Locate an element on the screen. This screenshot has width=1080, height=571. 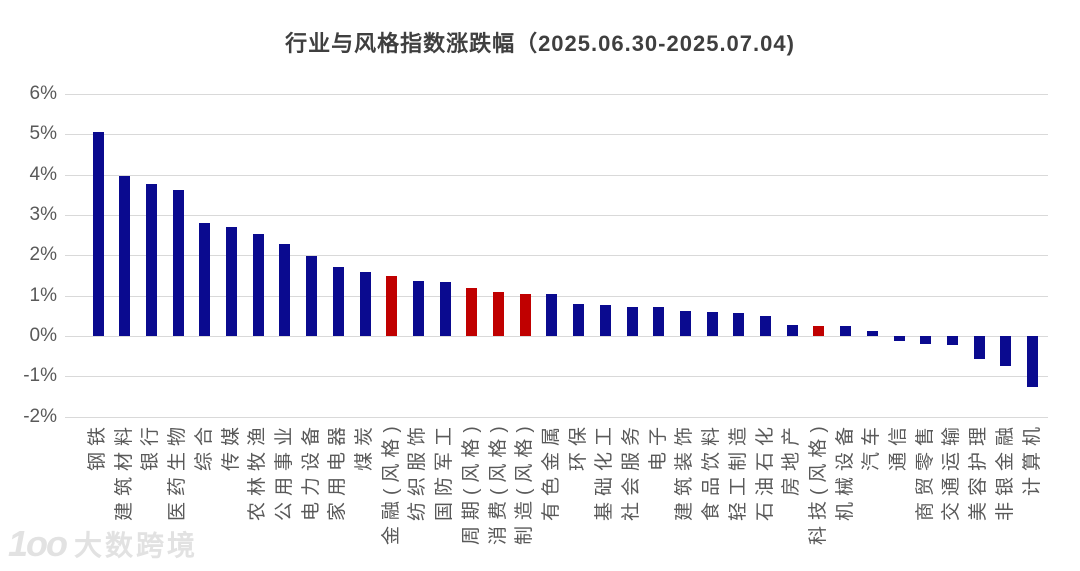
x-axis-label: 传媒 is located at coordinates (231, 446).